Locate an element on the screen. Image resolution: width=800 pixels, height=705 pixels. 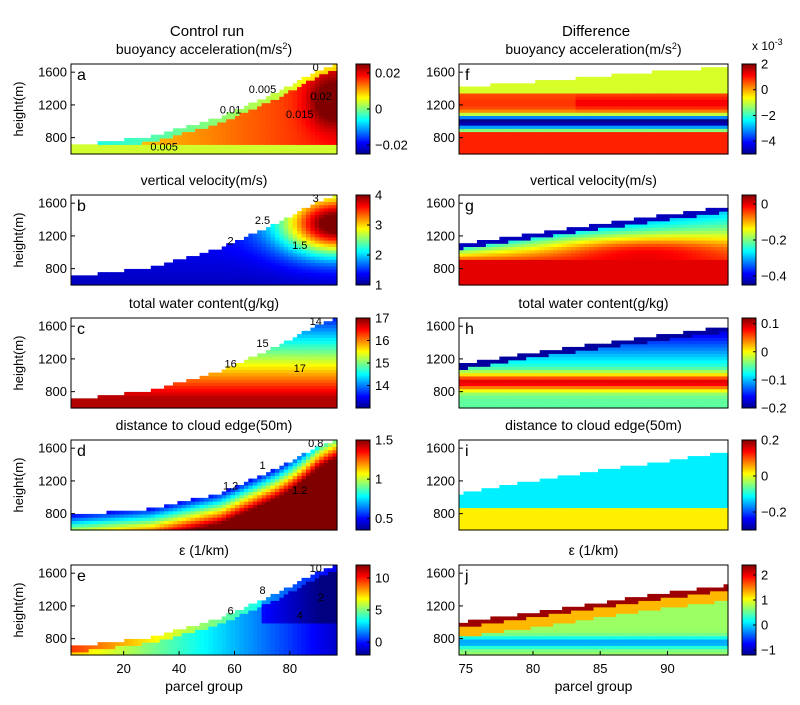
panel-letter: c is located at coordinates (81, 329).